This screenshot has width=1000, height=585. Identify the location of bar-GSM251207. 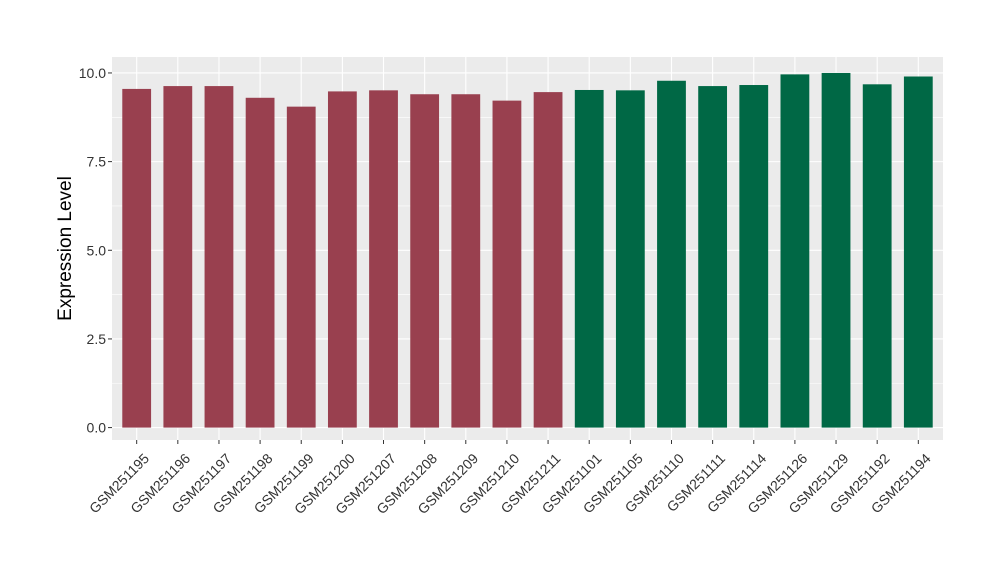
(383, 259).